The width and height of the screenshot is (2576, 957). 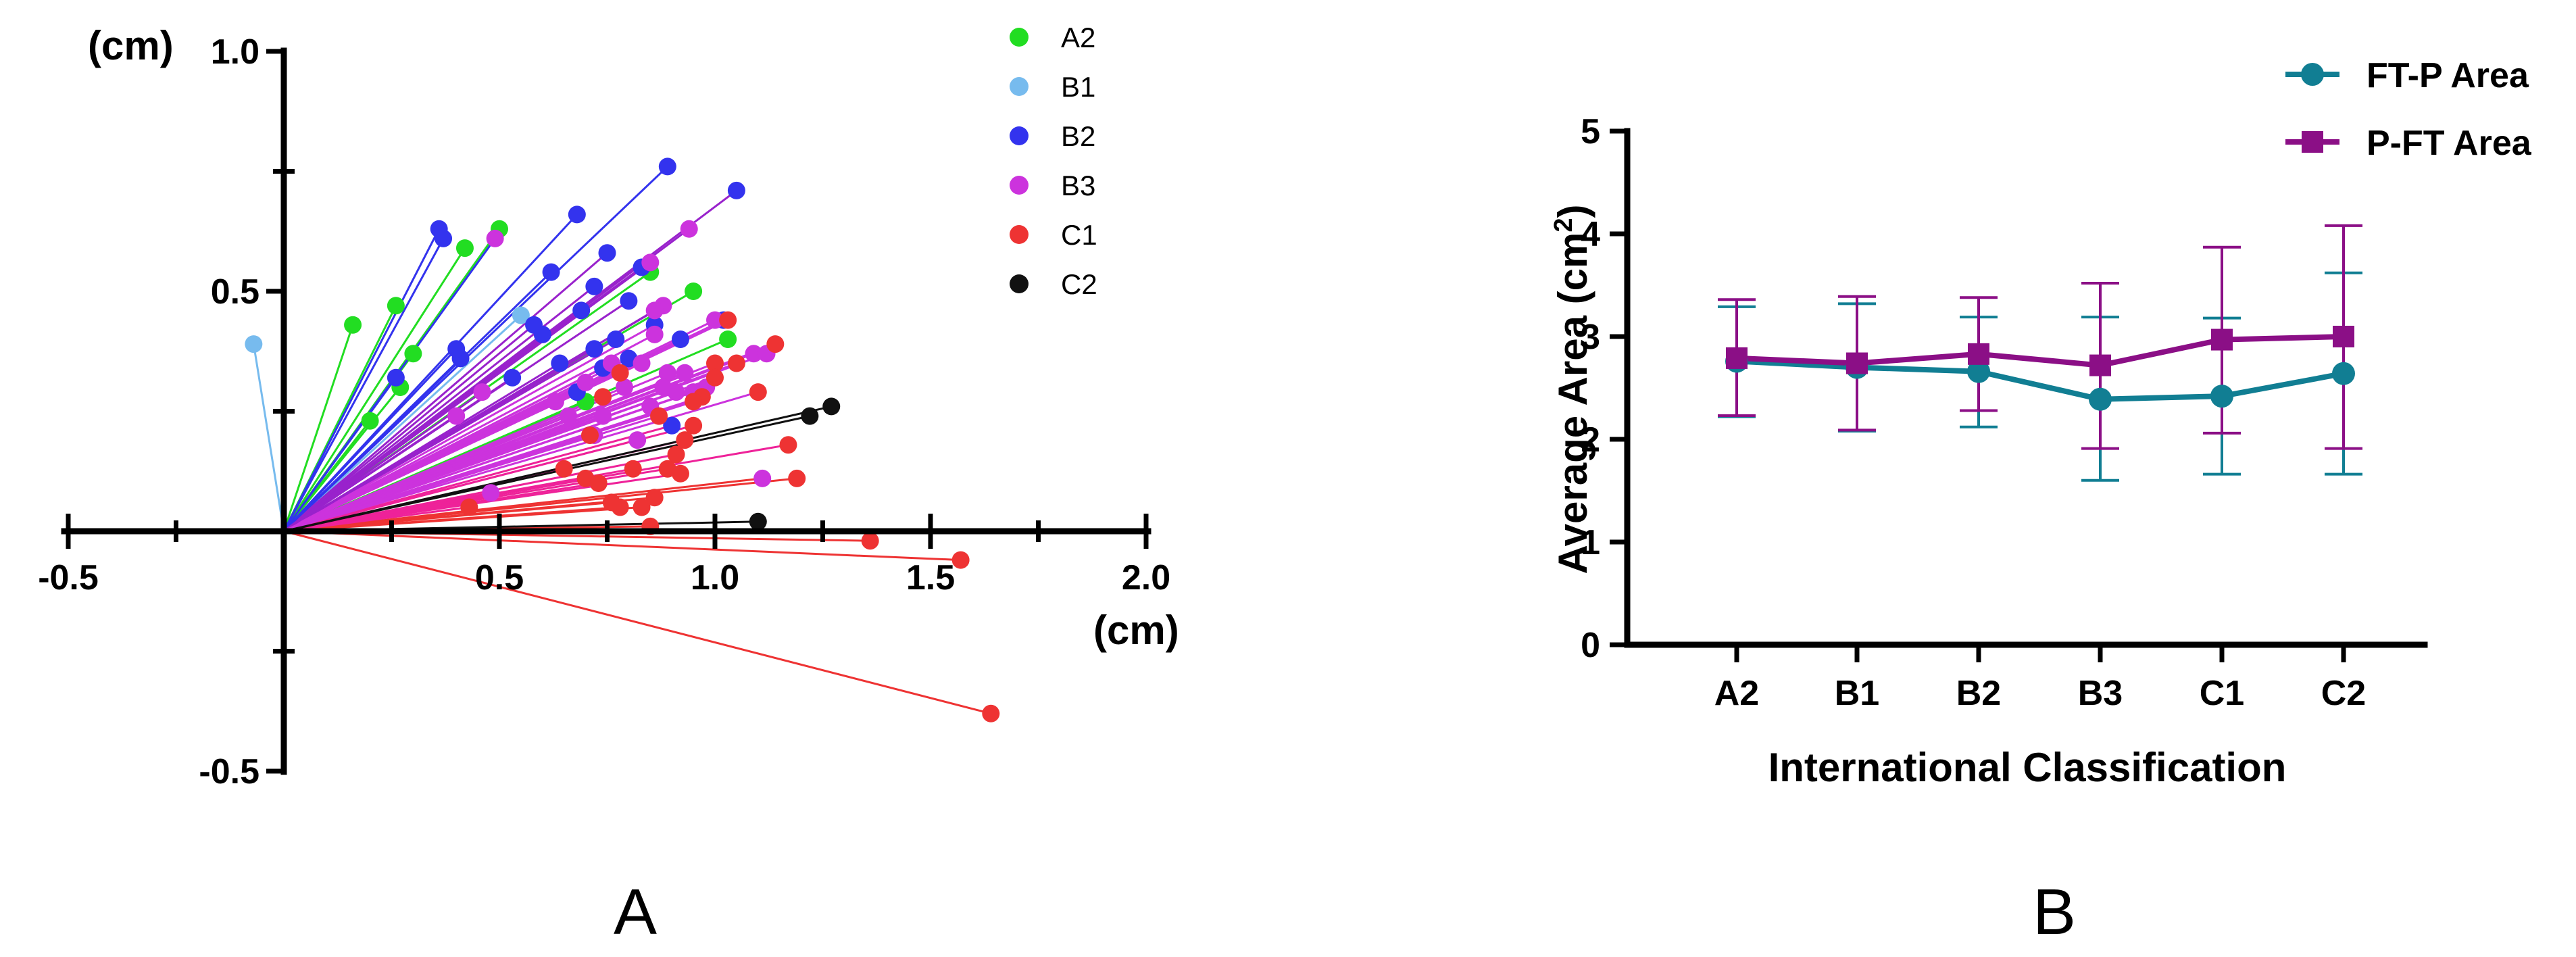 What do you see at coordinates (1053, 161) in the screenshot?
I see `panel-a-legend: A2 B1 B2 B3 C1 C2` at bounding box center [1053, 161].